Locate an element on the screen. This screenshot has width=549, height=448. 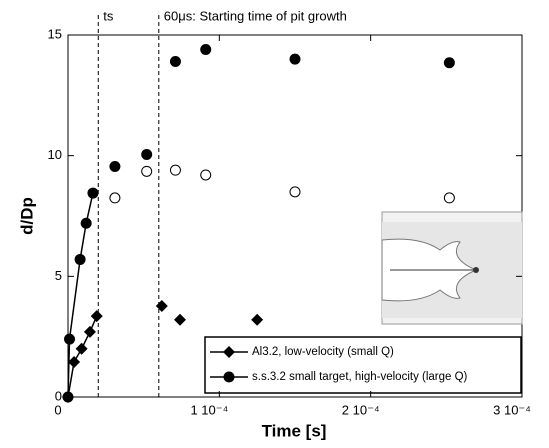
x-tick-label: 3 10⁻⁴ is located at coordinates (512, 409).